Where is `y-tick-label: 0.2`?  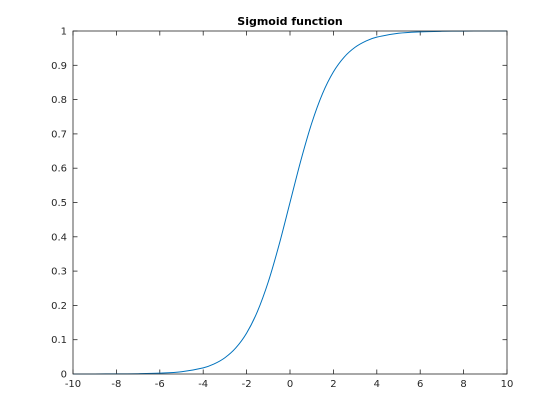
y-tick-label: 0.2 is located at coordinates (59, 306).